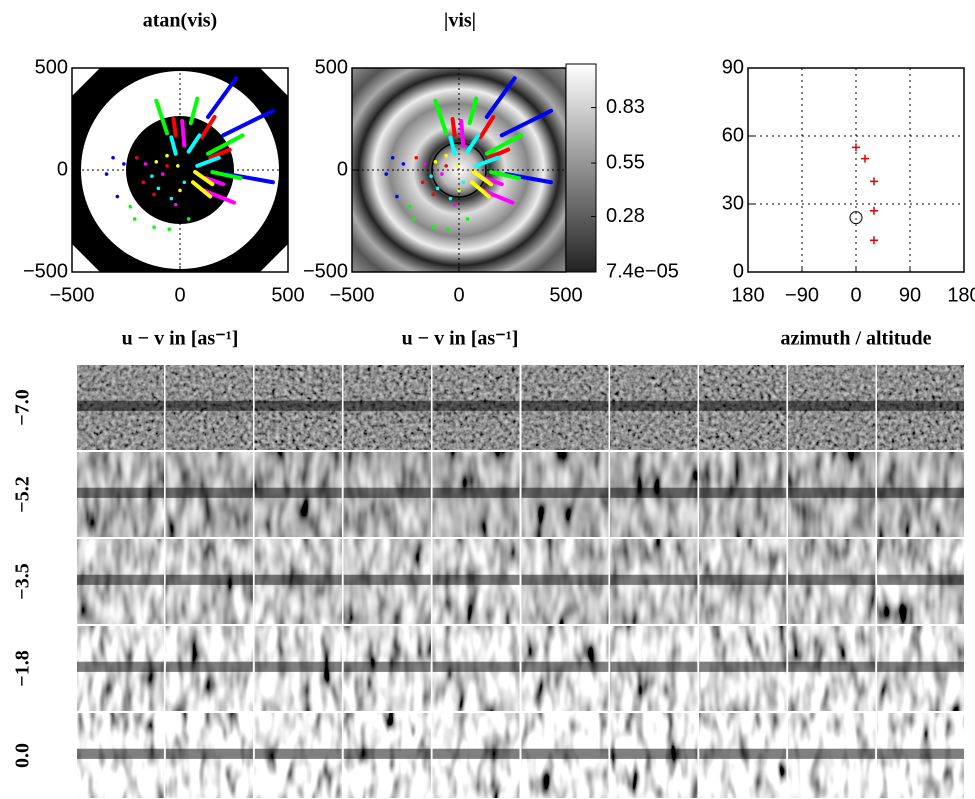 The image size is (975, 799). What do you see at coordinates (625, 162) in the screenshot?
I see `colorbar-tick-label: 0.55` at bounding box center [625, 162].